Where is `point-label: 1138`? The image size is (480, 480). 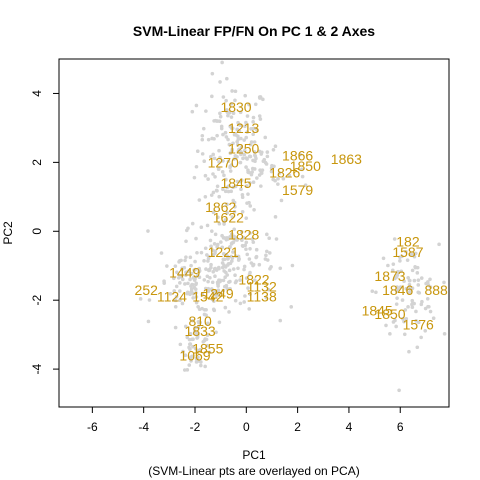 point-label: 1138 is located at coordinates (262, 297).